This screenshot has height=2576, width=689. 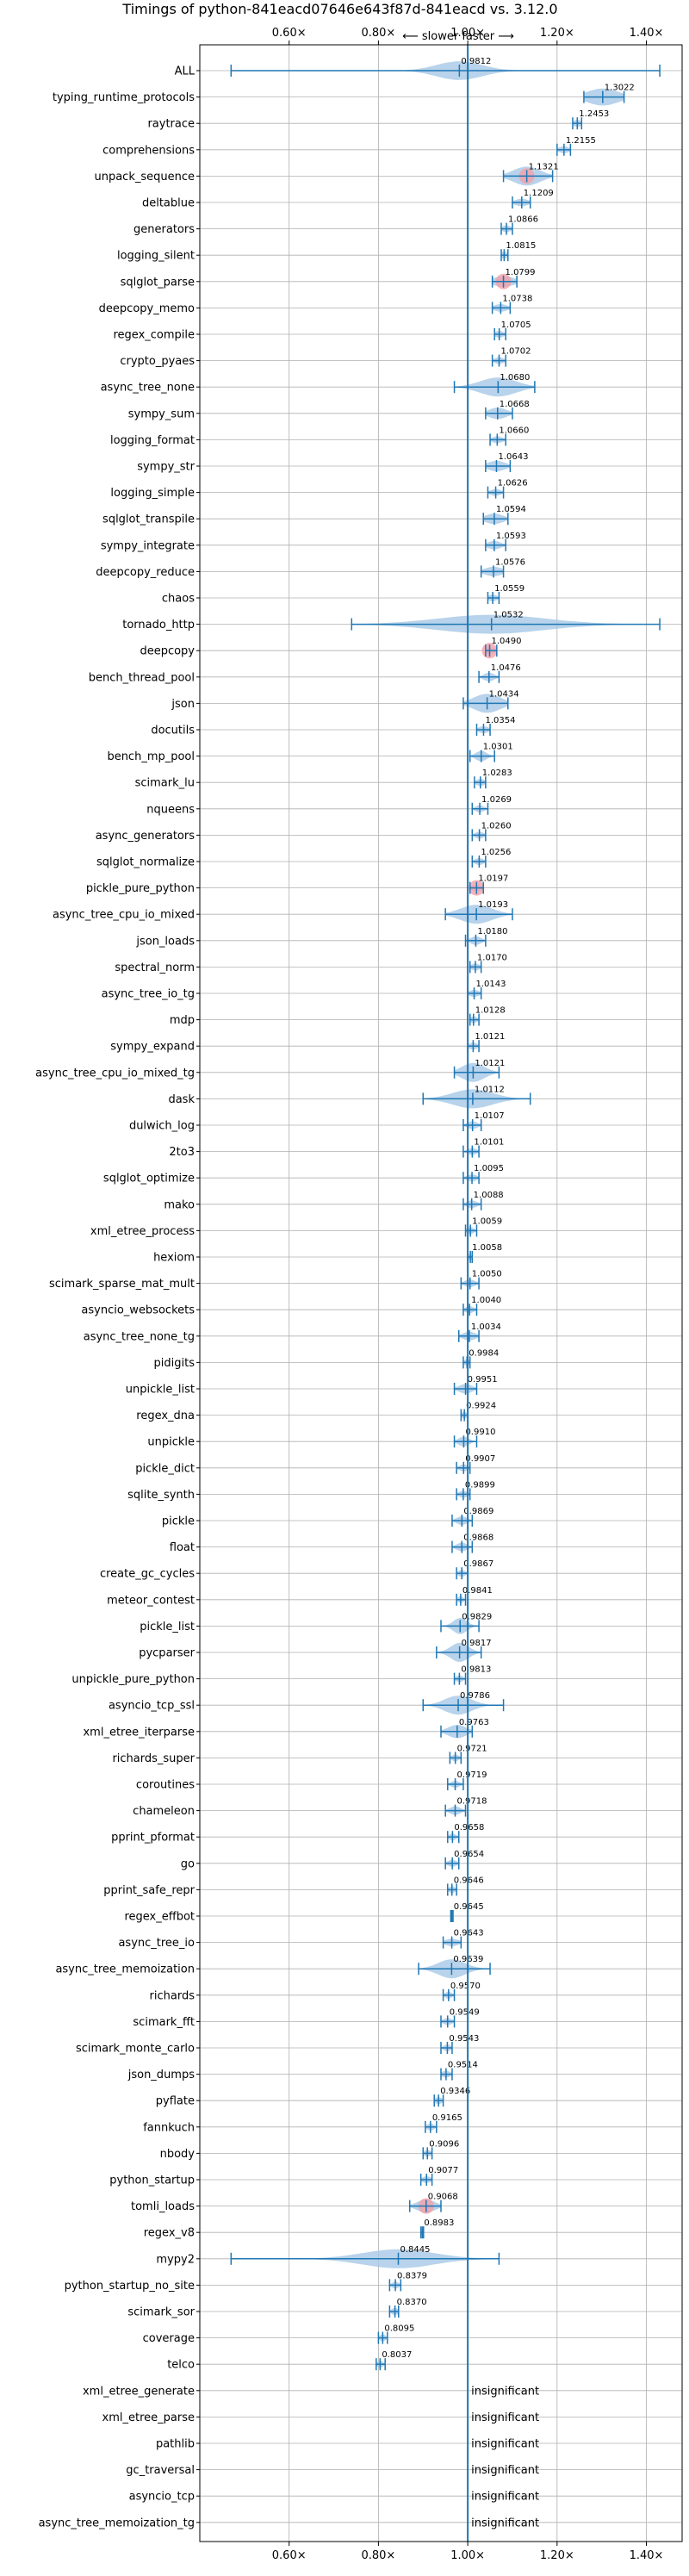 I want to click on violin-pickle: 0.9869, so click(x=472, y=1517).